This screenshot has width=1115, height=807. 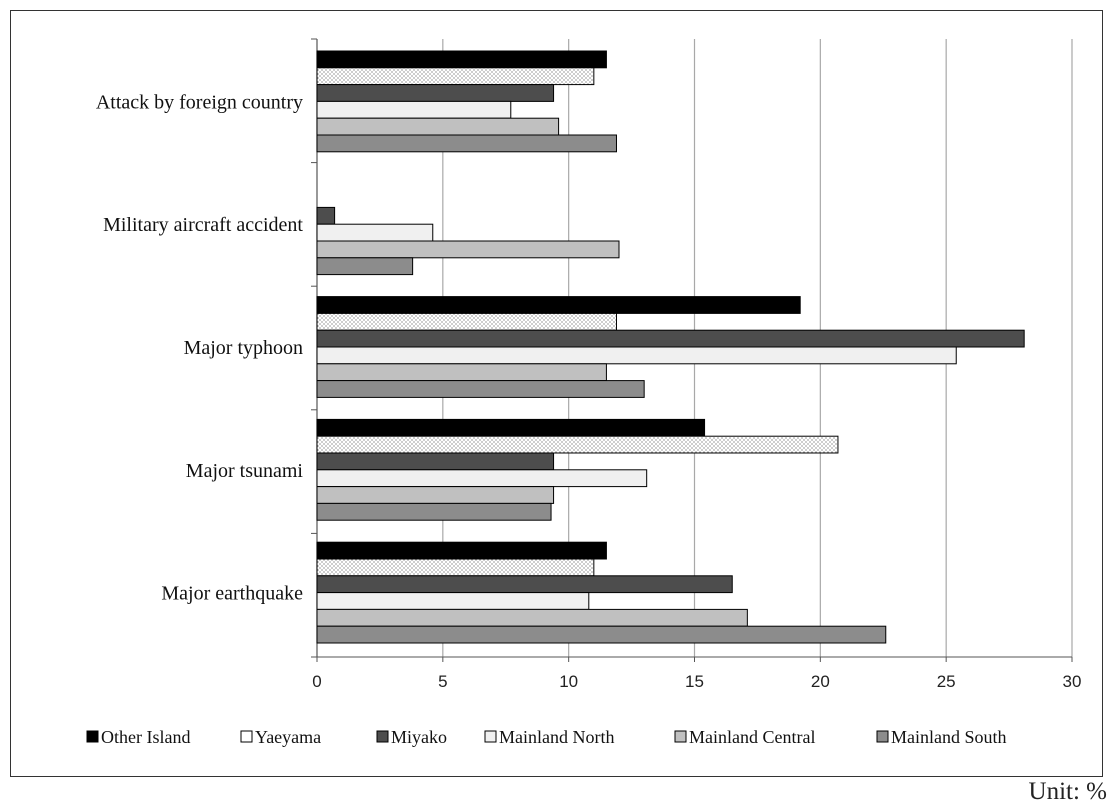 What do you see at coordinates (243, 348) in the screenshot?
I see `category-label: Major typhoon` at bounding box center [243, 348].